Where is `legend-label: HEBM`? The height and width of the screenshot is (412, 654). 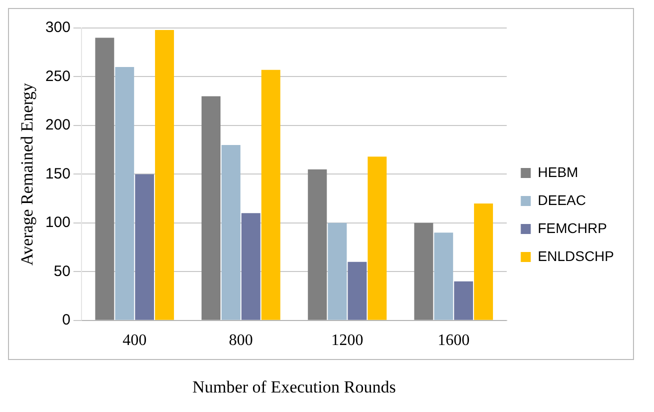
legend-label: HEBM is located at coordinates (558, 172).